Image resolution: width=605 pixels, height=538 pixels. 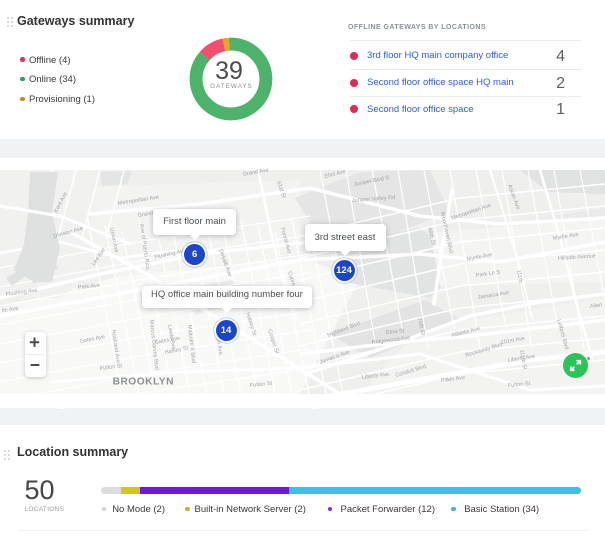 What do you see at coordinates (595, 306) in the screenshot?
I see `svg-text: Allan` at bounding box center [595, 306].